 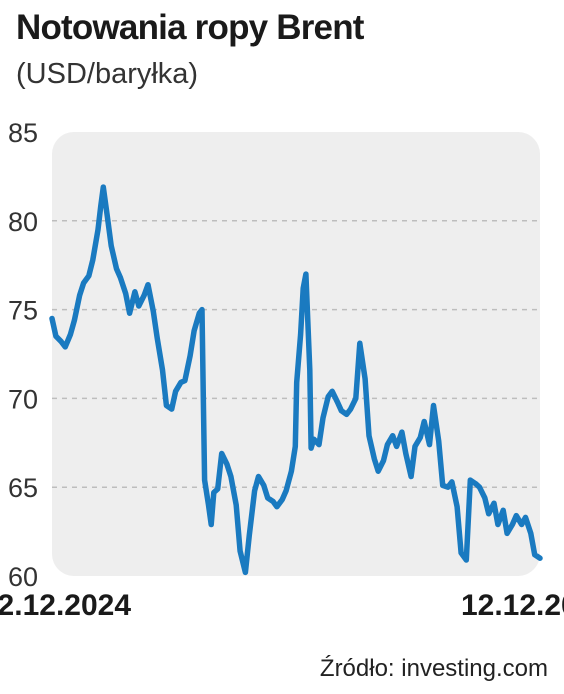 What do you see at coordinates (107, 74) in the screenshot?
I see `chart-subtitle: (USD/baryłka)` at bounding box center [107, 74].